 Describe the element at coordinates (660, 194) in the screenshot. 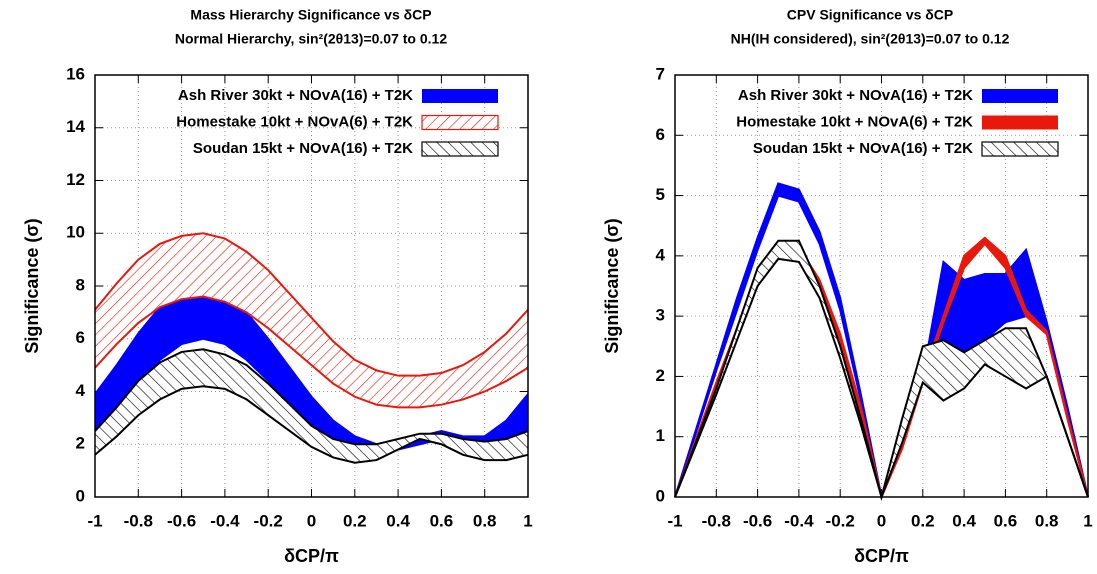

I see `y-tick-label: 5` at that location.